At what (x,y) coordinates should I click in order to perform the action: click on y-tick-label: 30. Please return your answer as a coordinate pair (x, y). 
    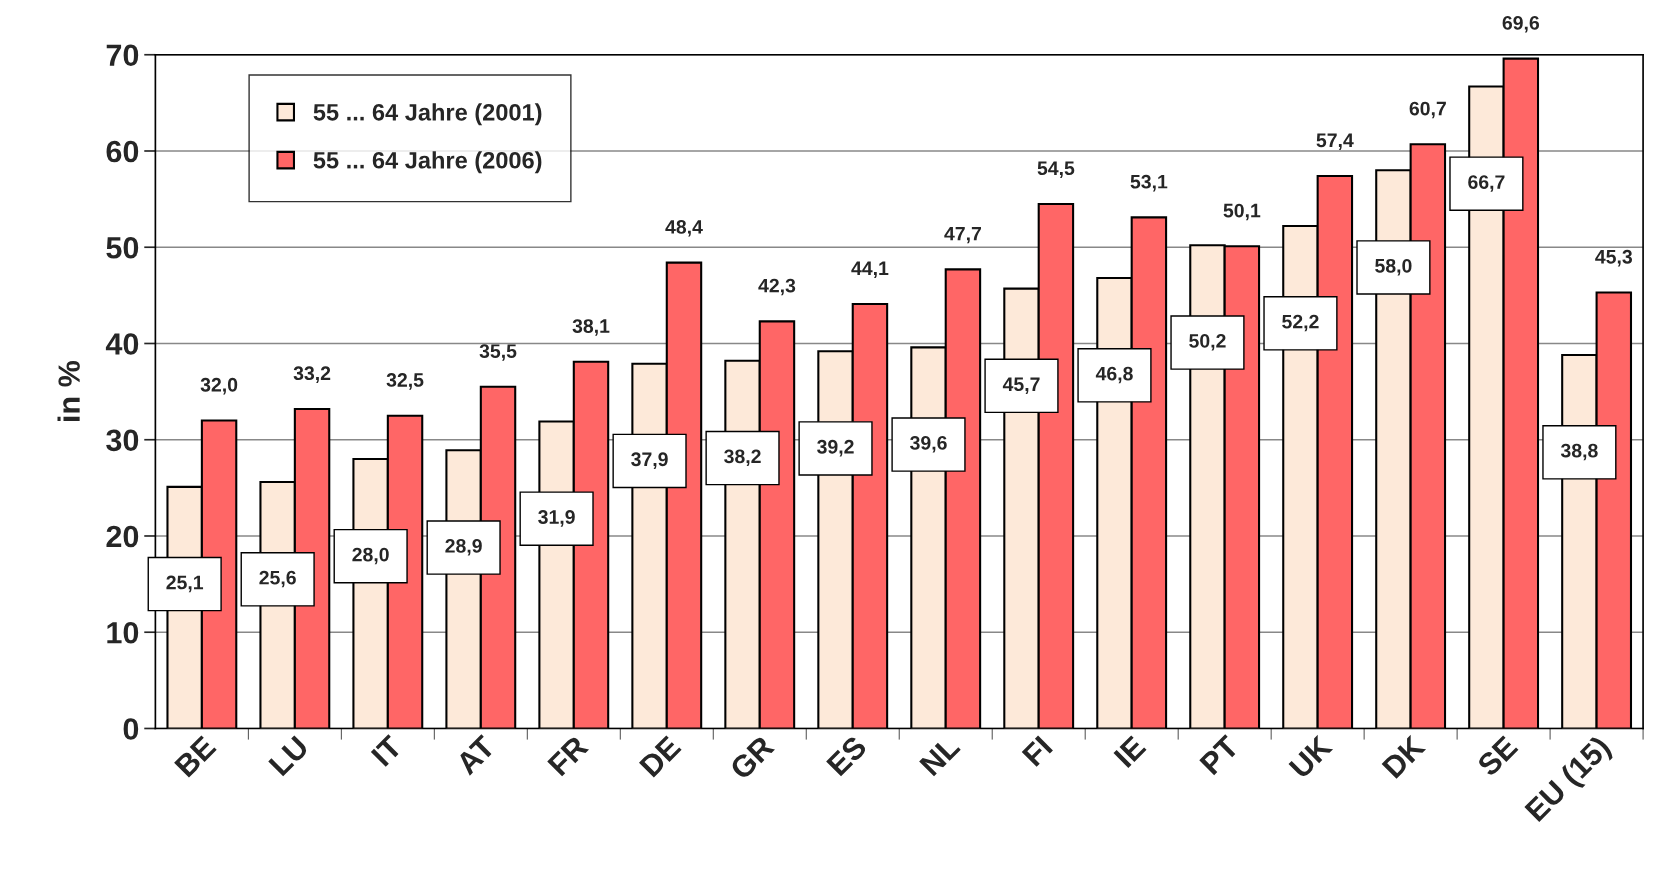
    Looking at the image, I should click on (122, 440).